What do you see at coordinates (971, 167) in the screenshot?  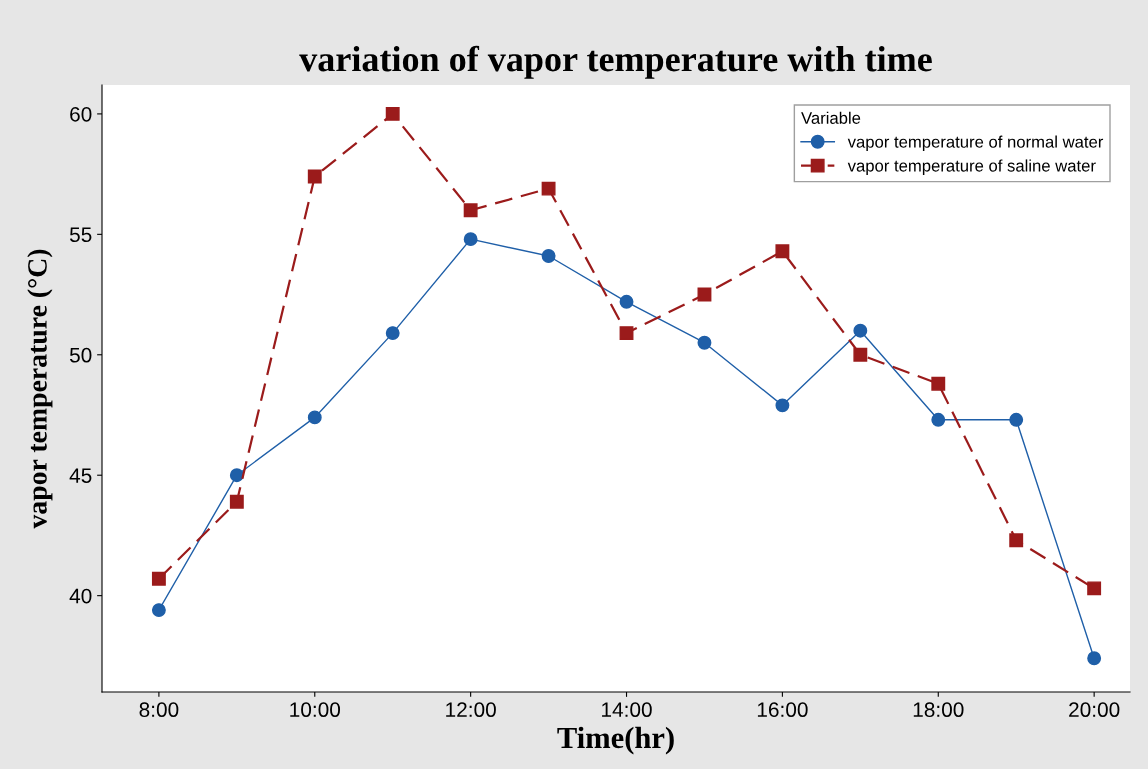 I see `legend-label: vapor temperature of saline water` at bounding box center [971, 167].